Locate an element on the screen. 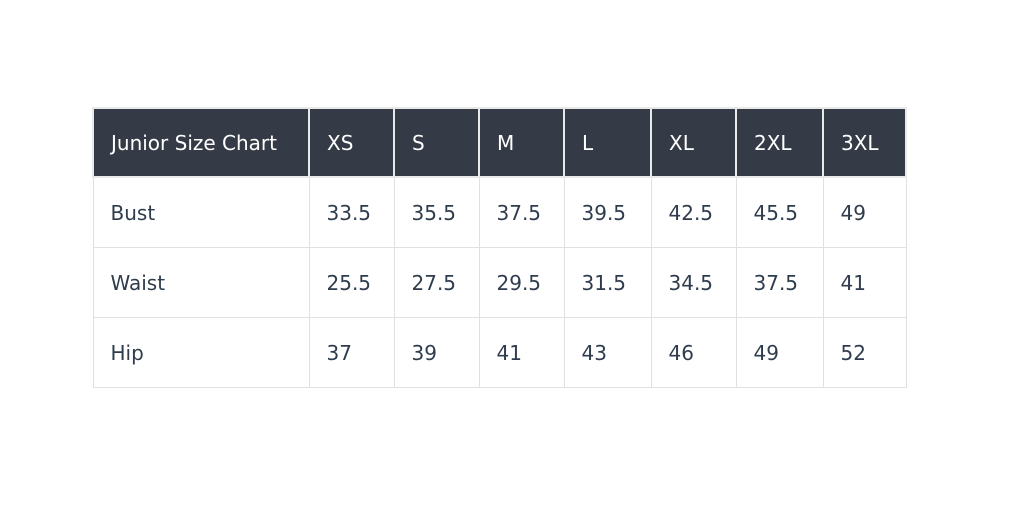 This screenshot has width=1009, height=522. table-row-waist: Waist 25.5 27.5 29.5 31.5 34.5 37.5 41 is located at coordinates (499, 282).